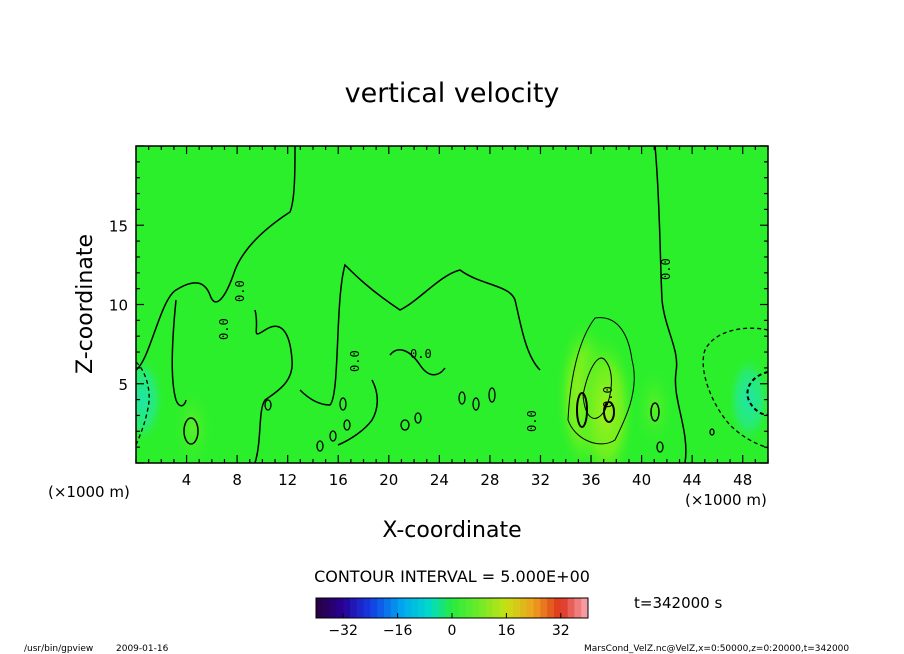 Image resolution: width=904 pixels, height=654 pixels. I want to click on contour-zero-right, so click(670, 304).